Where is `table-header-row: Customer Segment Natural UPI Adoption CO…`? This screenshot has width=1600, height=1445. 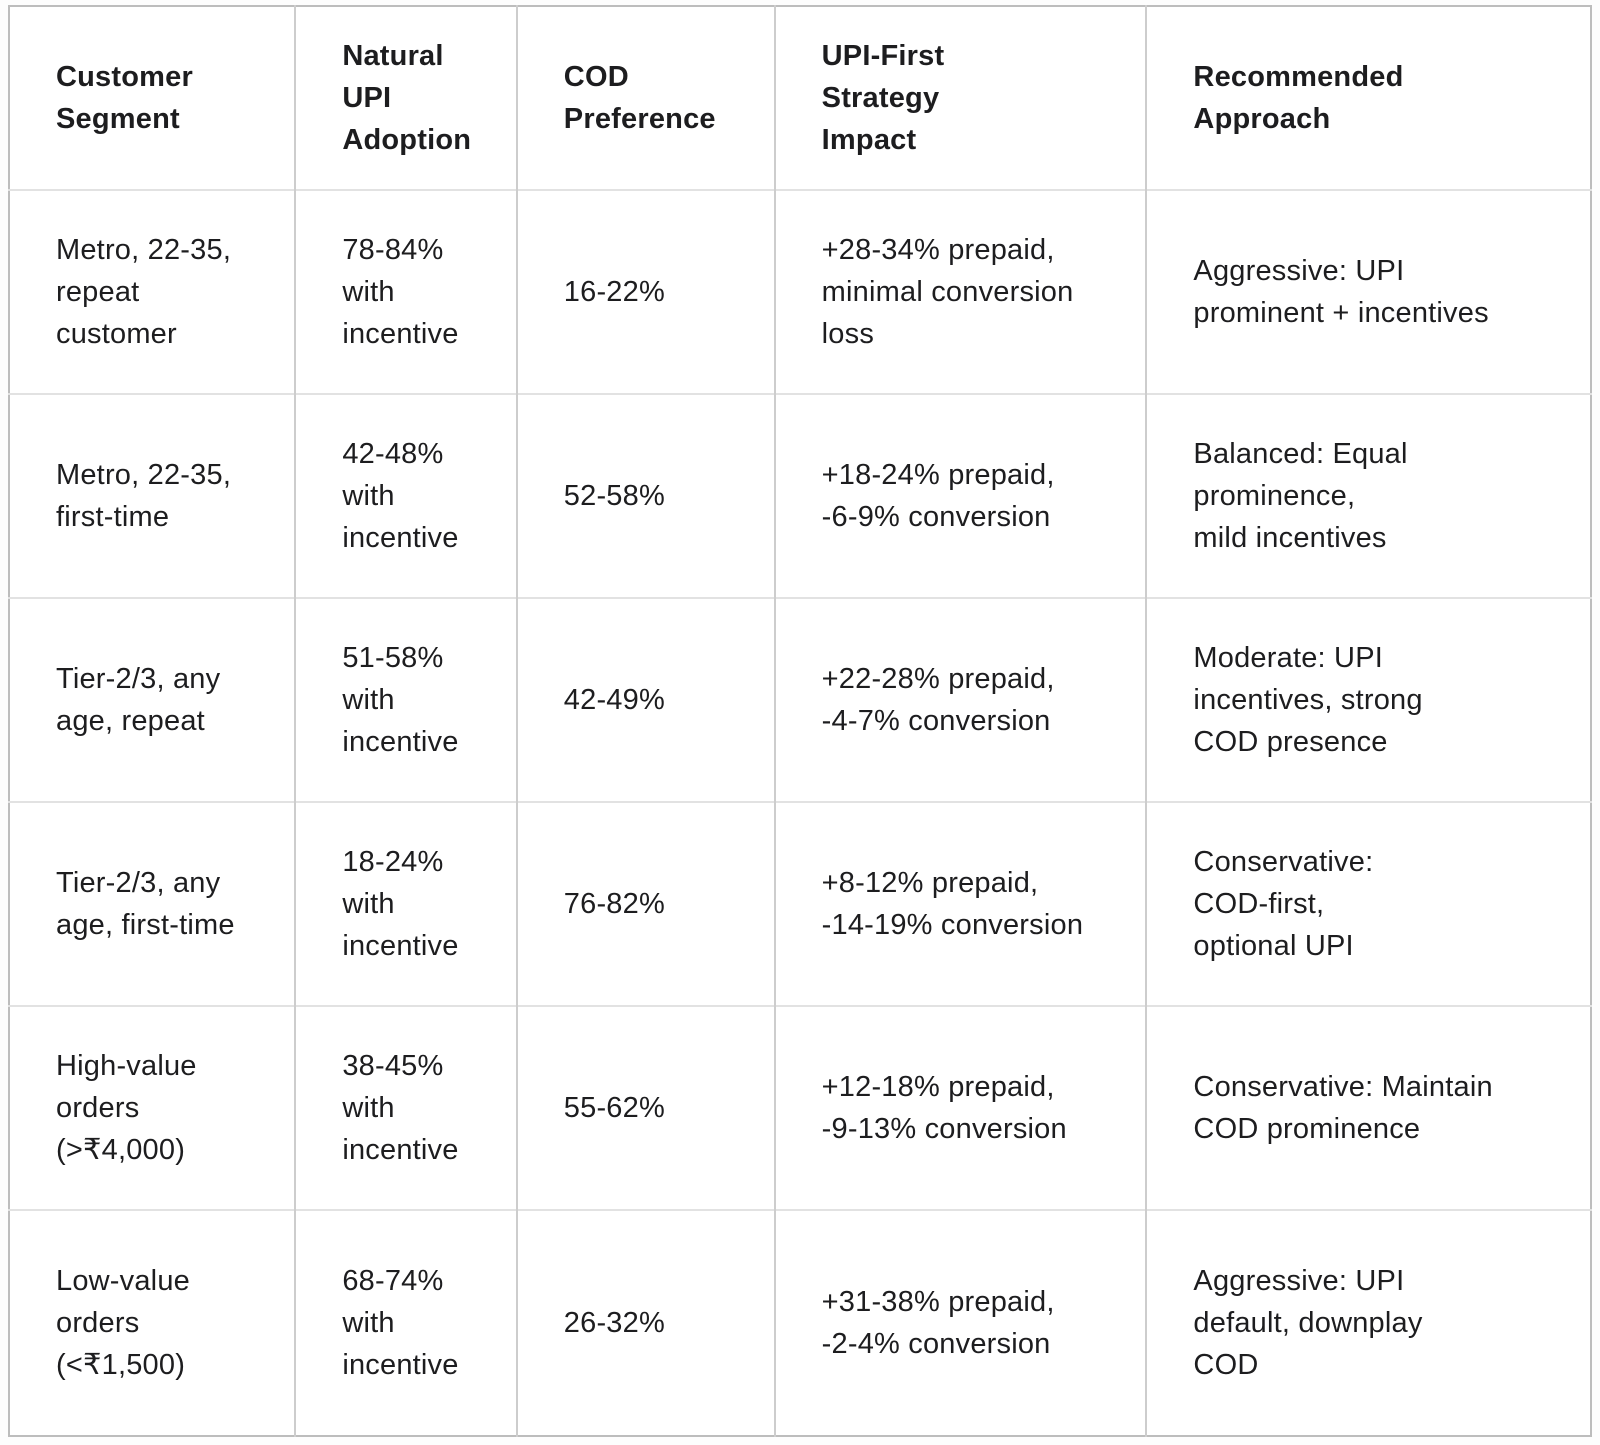
table-header-row: Customer Segment Natural UPI Adoption CO… is located at coordinates (800, 98).